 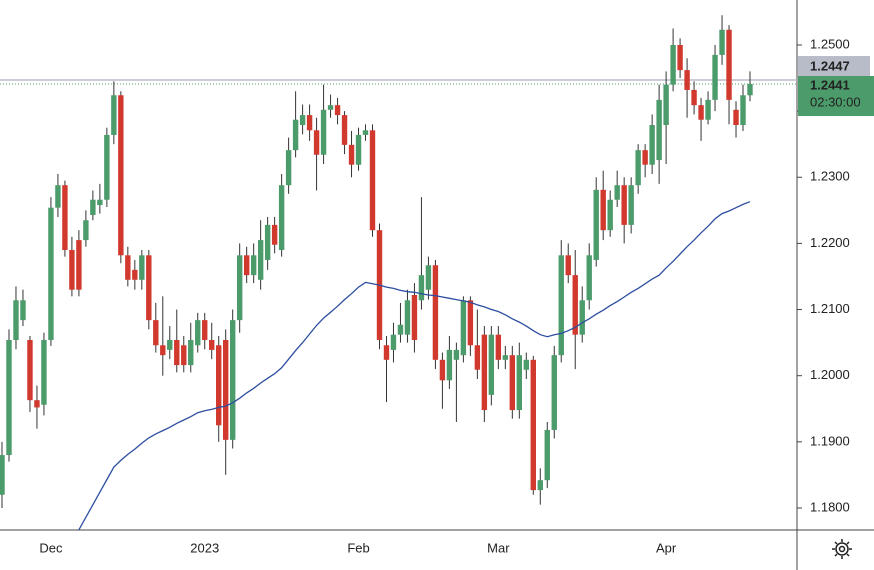 What do you see at coordinates (830, 308) in the screenshot?
I see `y-tick-label: 1.2100` at bounding box center [830, 308].